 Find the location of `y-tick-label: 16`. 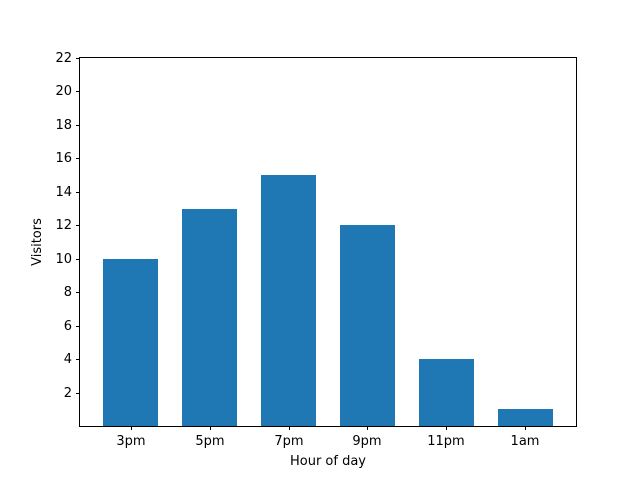

y-tick-label: 16 is located at coordinates (63, 158).